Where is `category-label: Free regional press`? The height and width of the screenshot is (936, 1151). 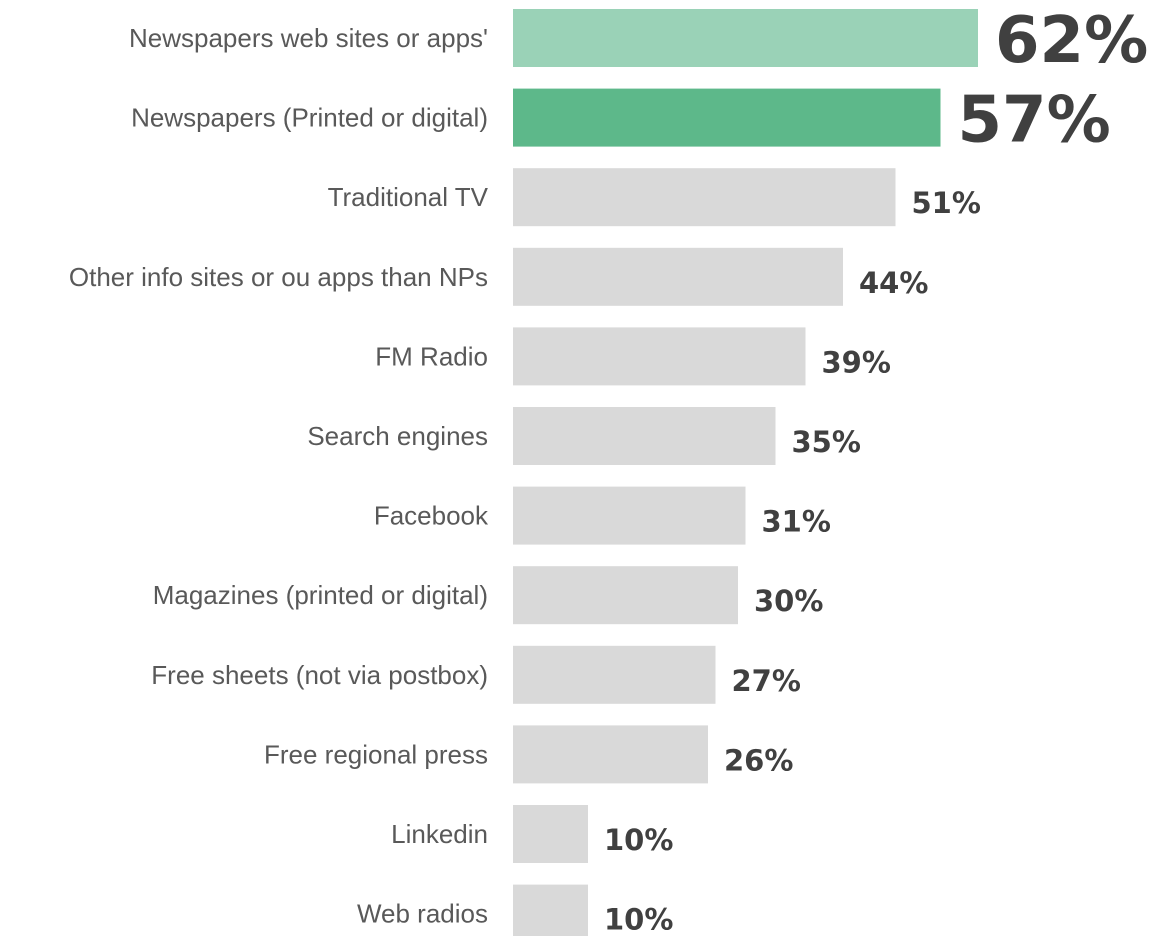
category-label: Free regional press is located at coordinates (376, 754).